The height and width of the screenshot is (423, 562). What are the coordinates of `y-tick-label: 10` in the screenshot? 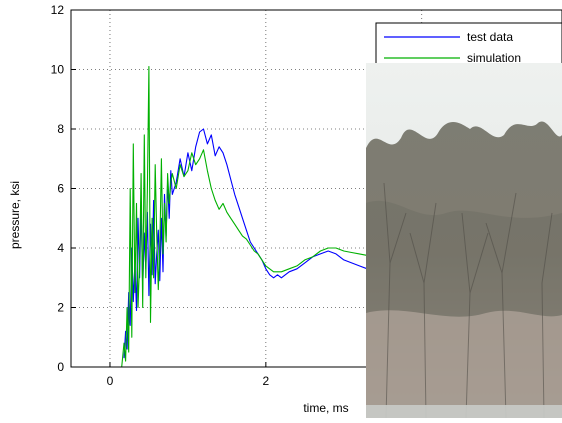 It's located at (58, 70).